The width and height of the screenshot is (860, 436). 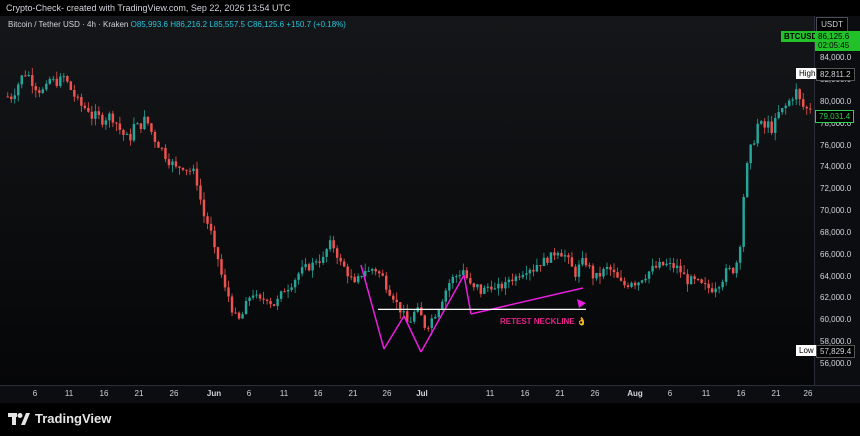 I want to click on time-axis-label: 26, so click(x=174, y=393).